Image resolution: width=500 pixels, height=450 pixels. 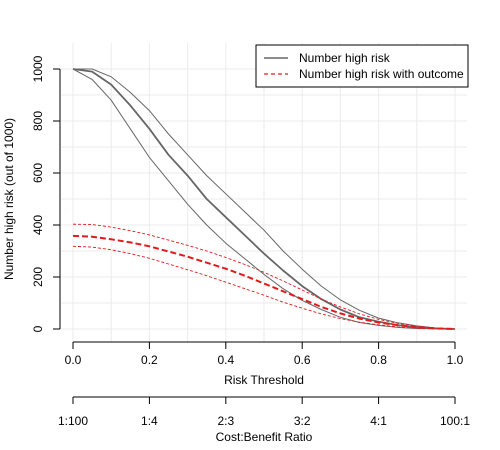 What do you see at coordinates (38, 173) in the screenshot?
I see `y-tick-label-3: 600` at bounding box center [38, 173].